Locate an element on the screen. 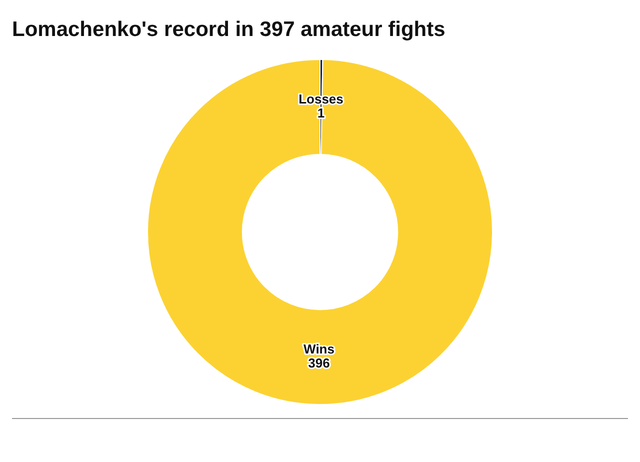 Image resolution: width=640 pixels, height=462 pixels. slice-label: Wins is located at coordinates (319, 349).